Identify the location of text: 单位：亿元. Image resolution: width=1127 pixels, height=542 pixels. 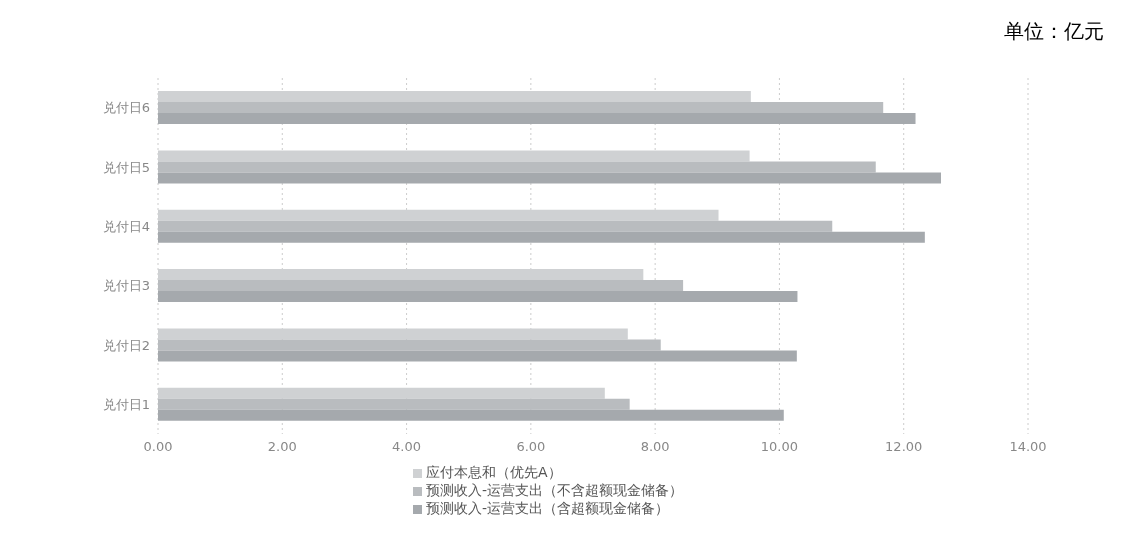
(1054, 31).